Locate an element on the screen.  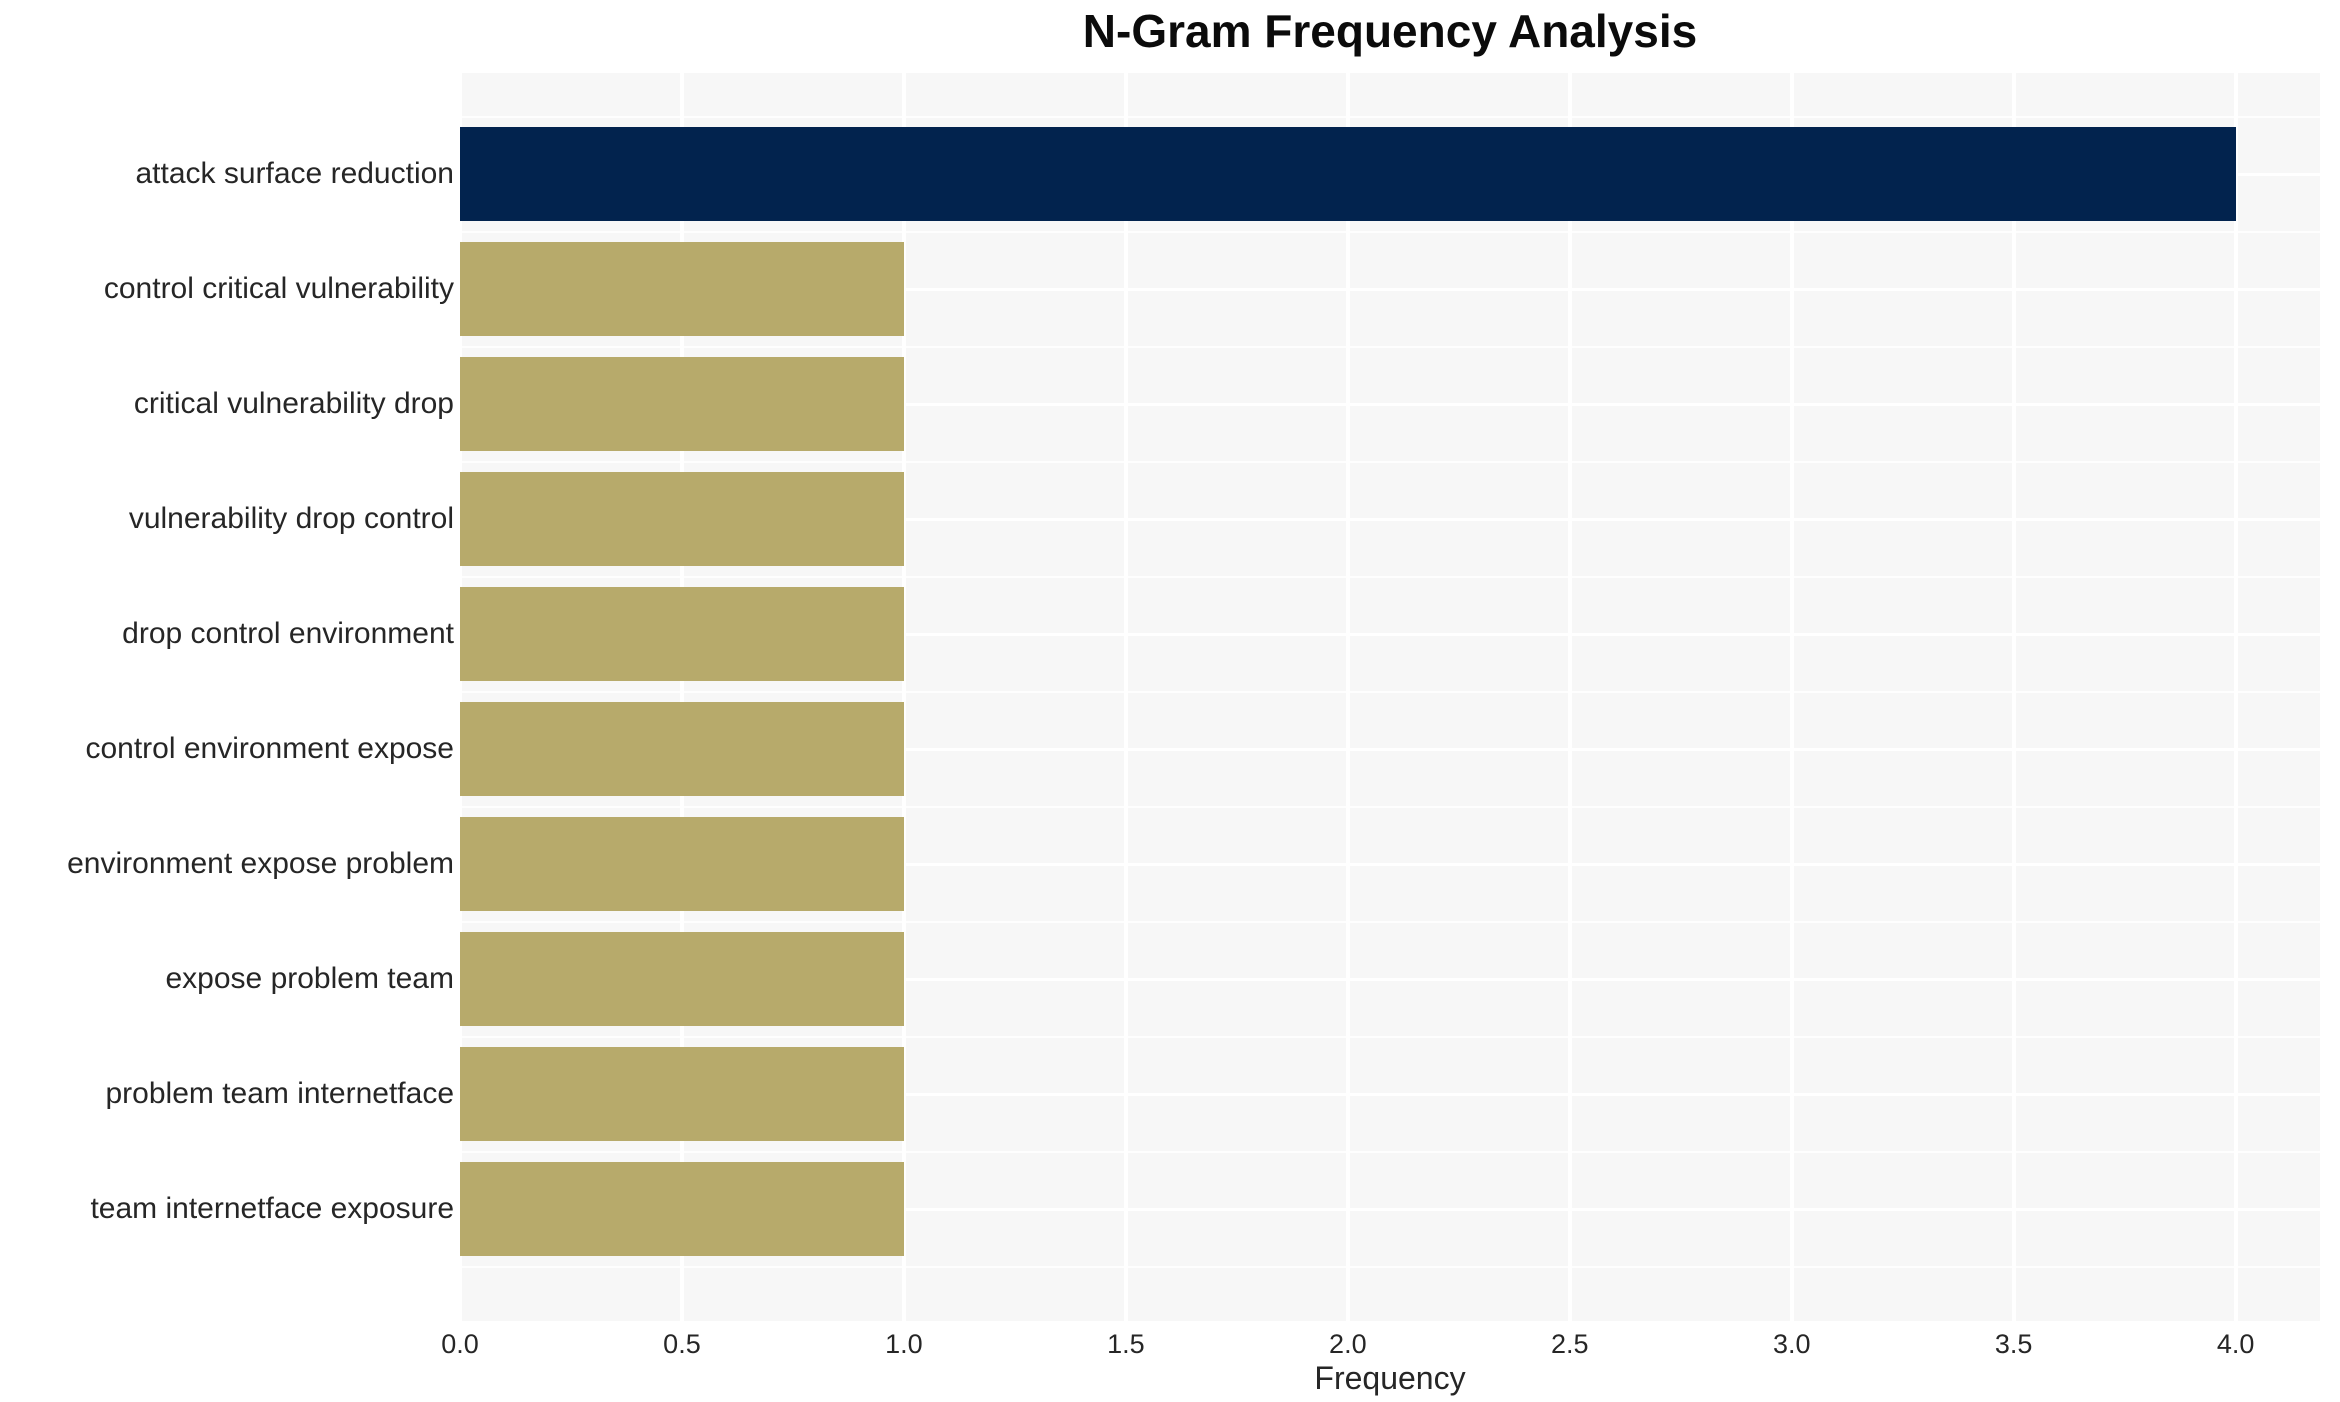
y-axis-label: control environment expose is located at coordinates (269, 748).